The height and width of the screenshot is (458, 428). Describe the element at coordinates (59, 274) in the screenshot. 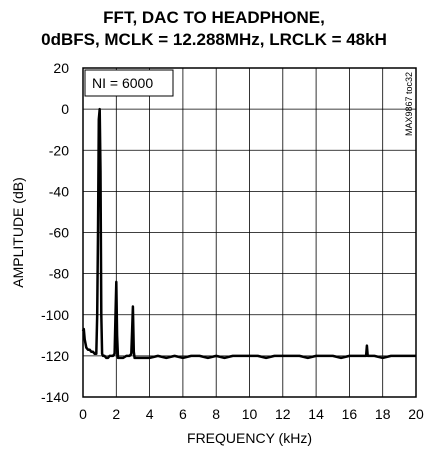

I see `y-tick-label: -80` at that location.